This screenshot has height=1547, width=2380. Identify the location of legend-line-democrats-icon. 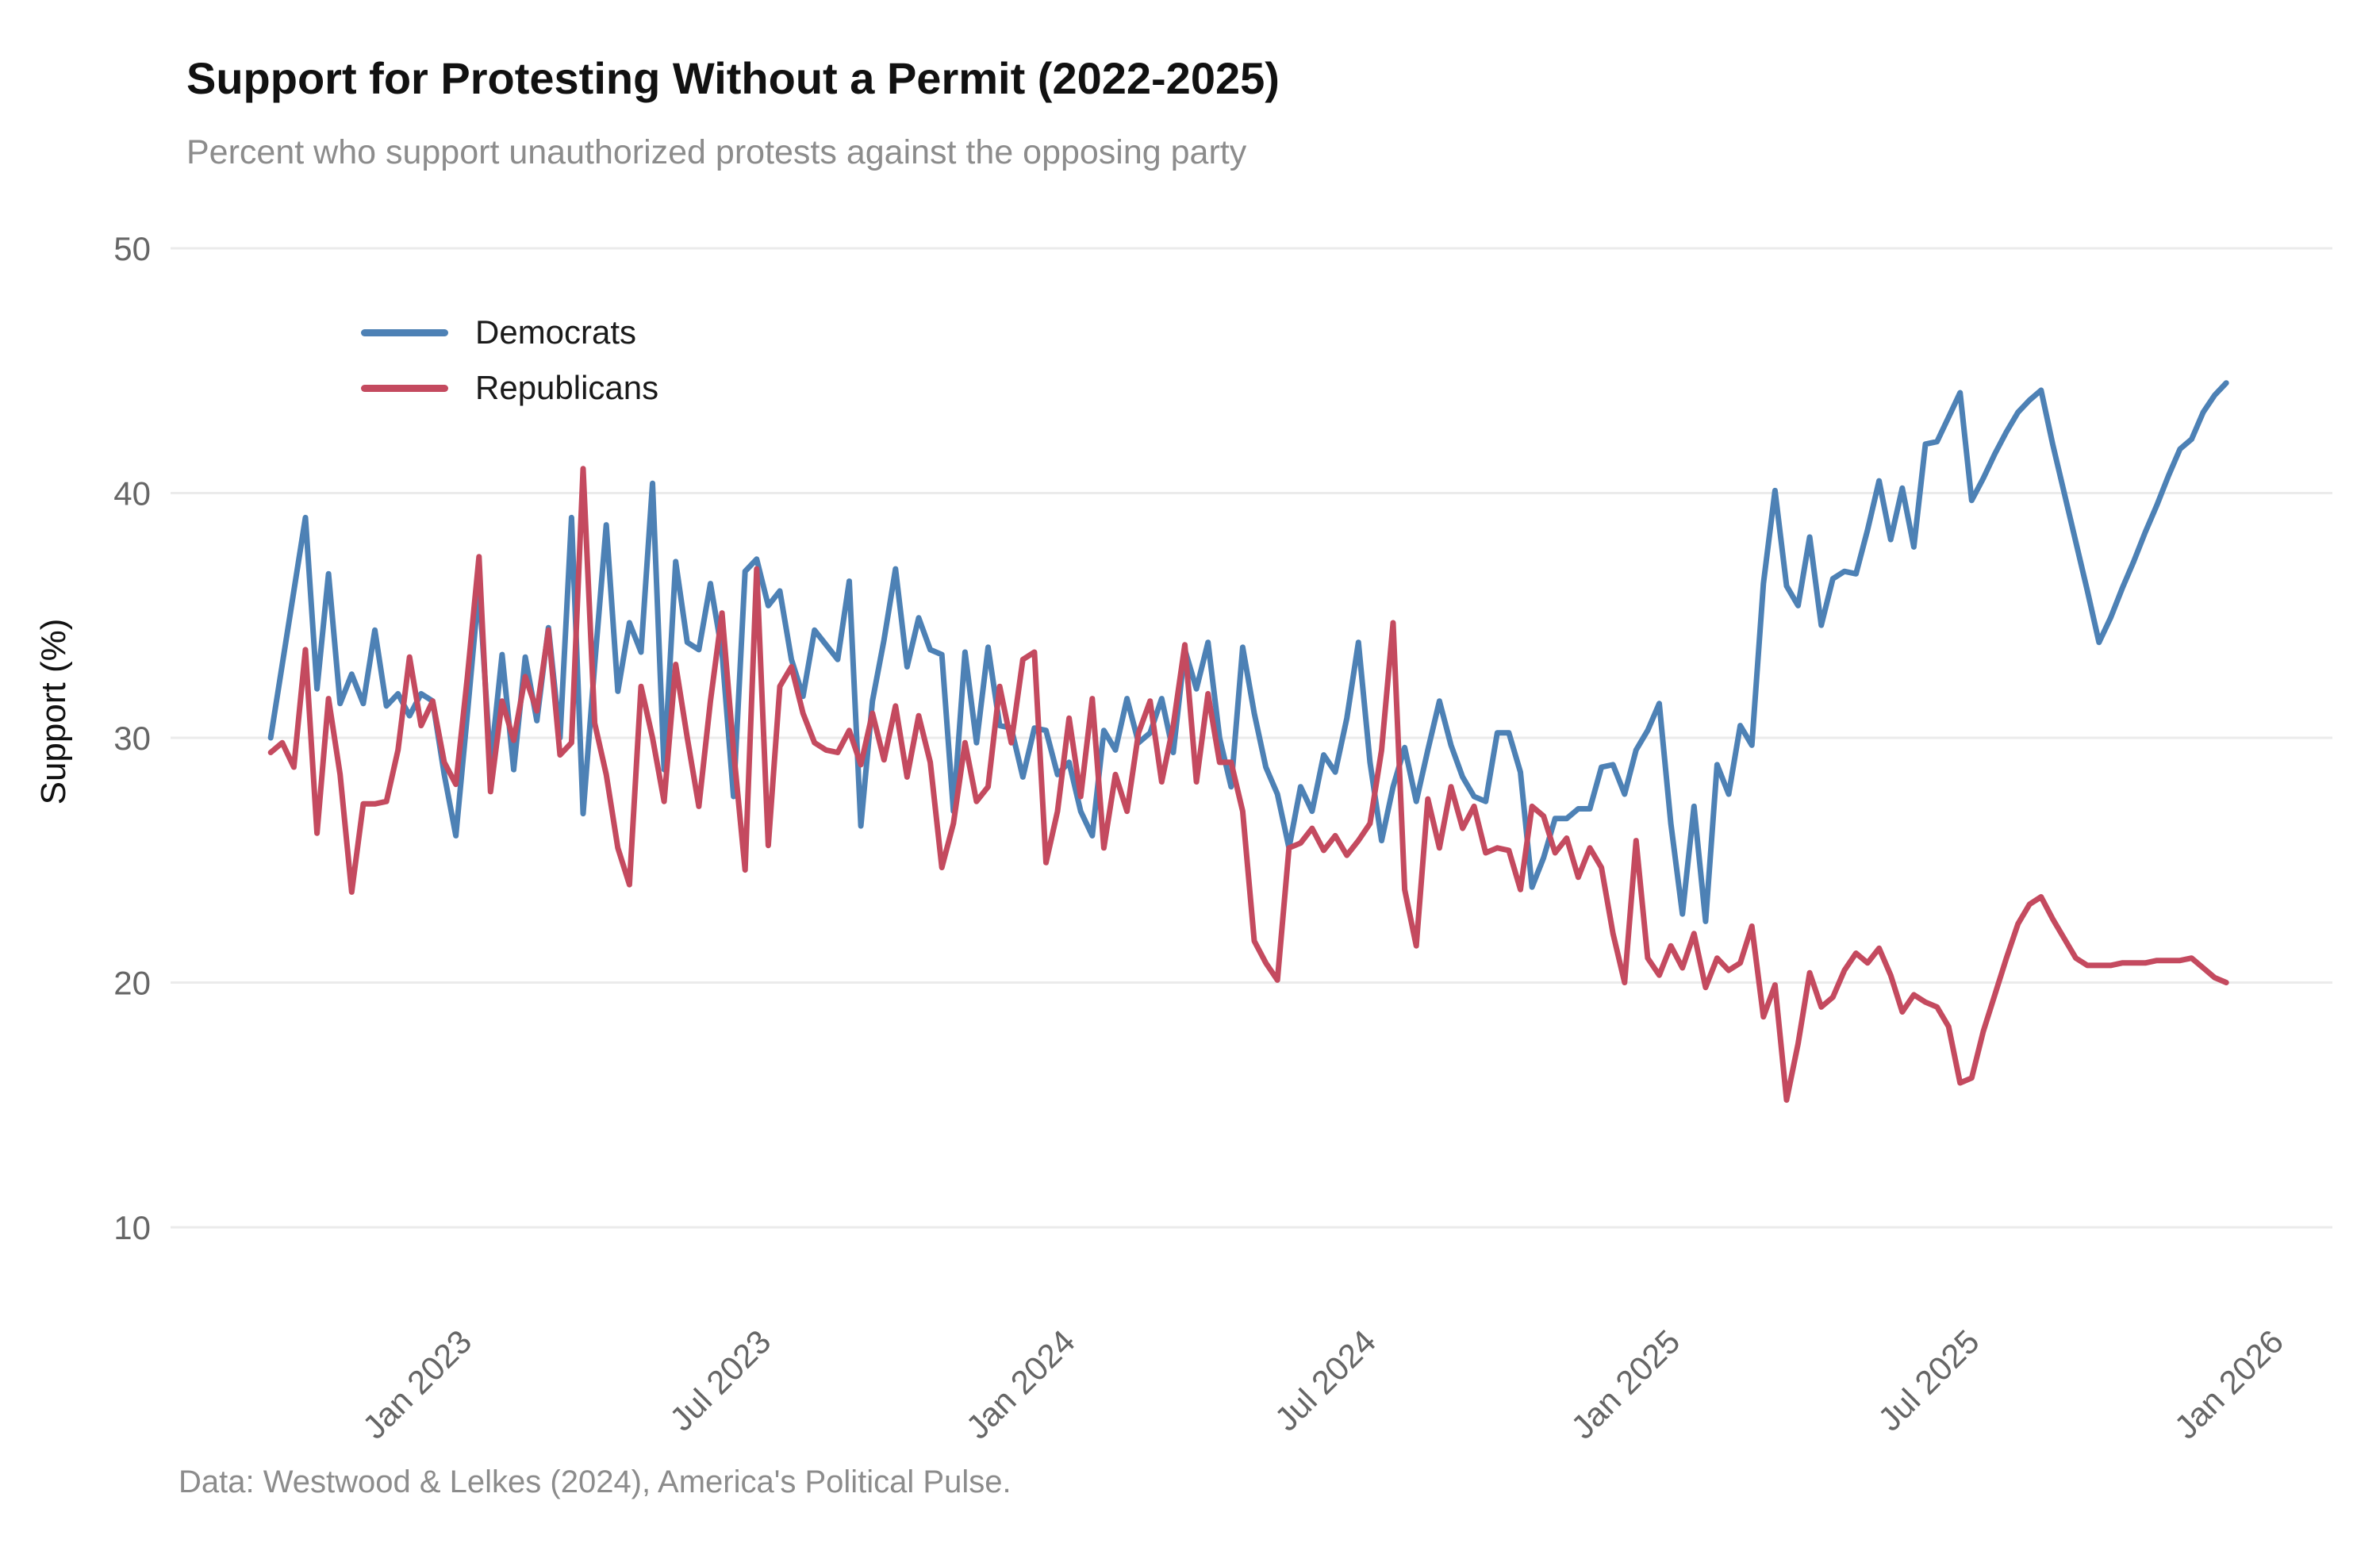
(404, 332).